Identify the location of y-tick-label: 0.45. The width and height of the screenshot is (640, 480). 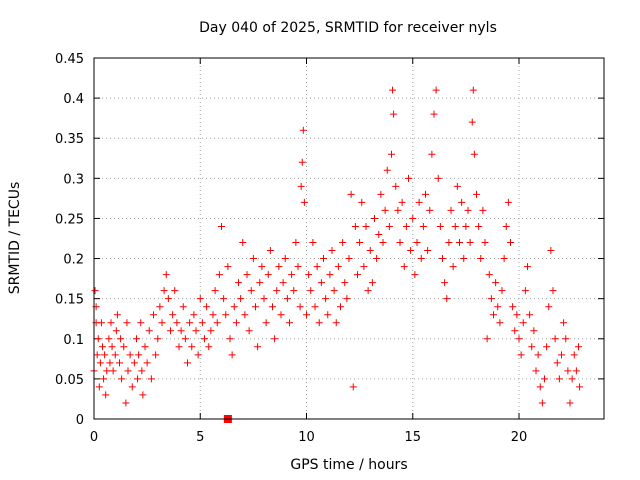
(69, 59).